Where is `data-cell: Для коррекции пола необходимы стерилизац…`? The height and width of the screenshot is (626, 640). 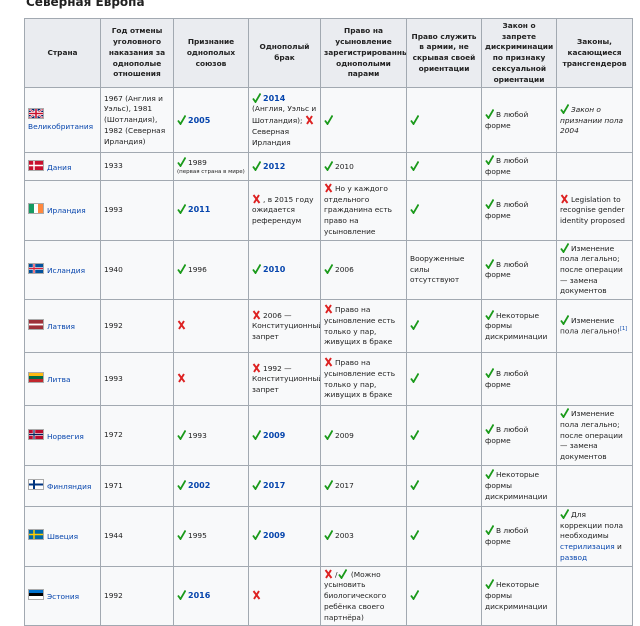
data-cell: Для коррекции пола необходимы стерилизац… is located at coordinates (594, 536).